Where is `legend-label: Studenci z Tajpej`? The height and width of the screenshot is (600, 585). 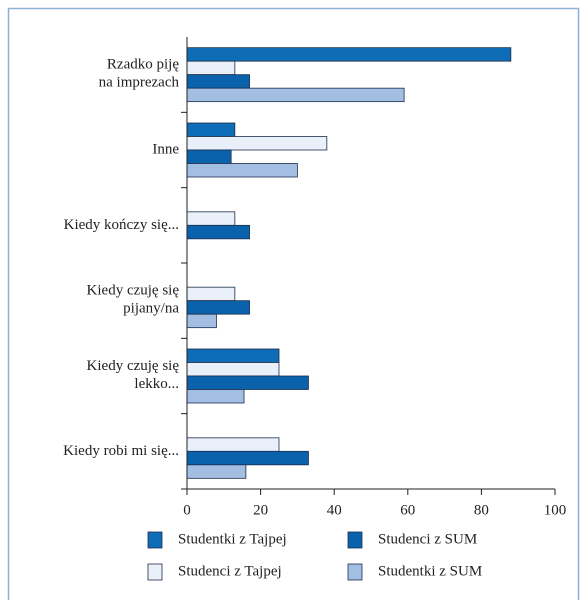 legend-label: Studenci z Tajpej is located at coordinates (230, 571).